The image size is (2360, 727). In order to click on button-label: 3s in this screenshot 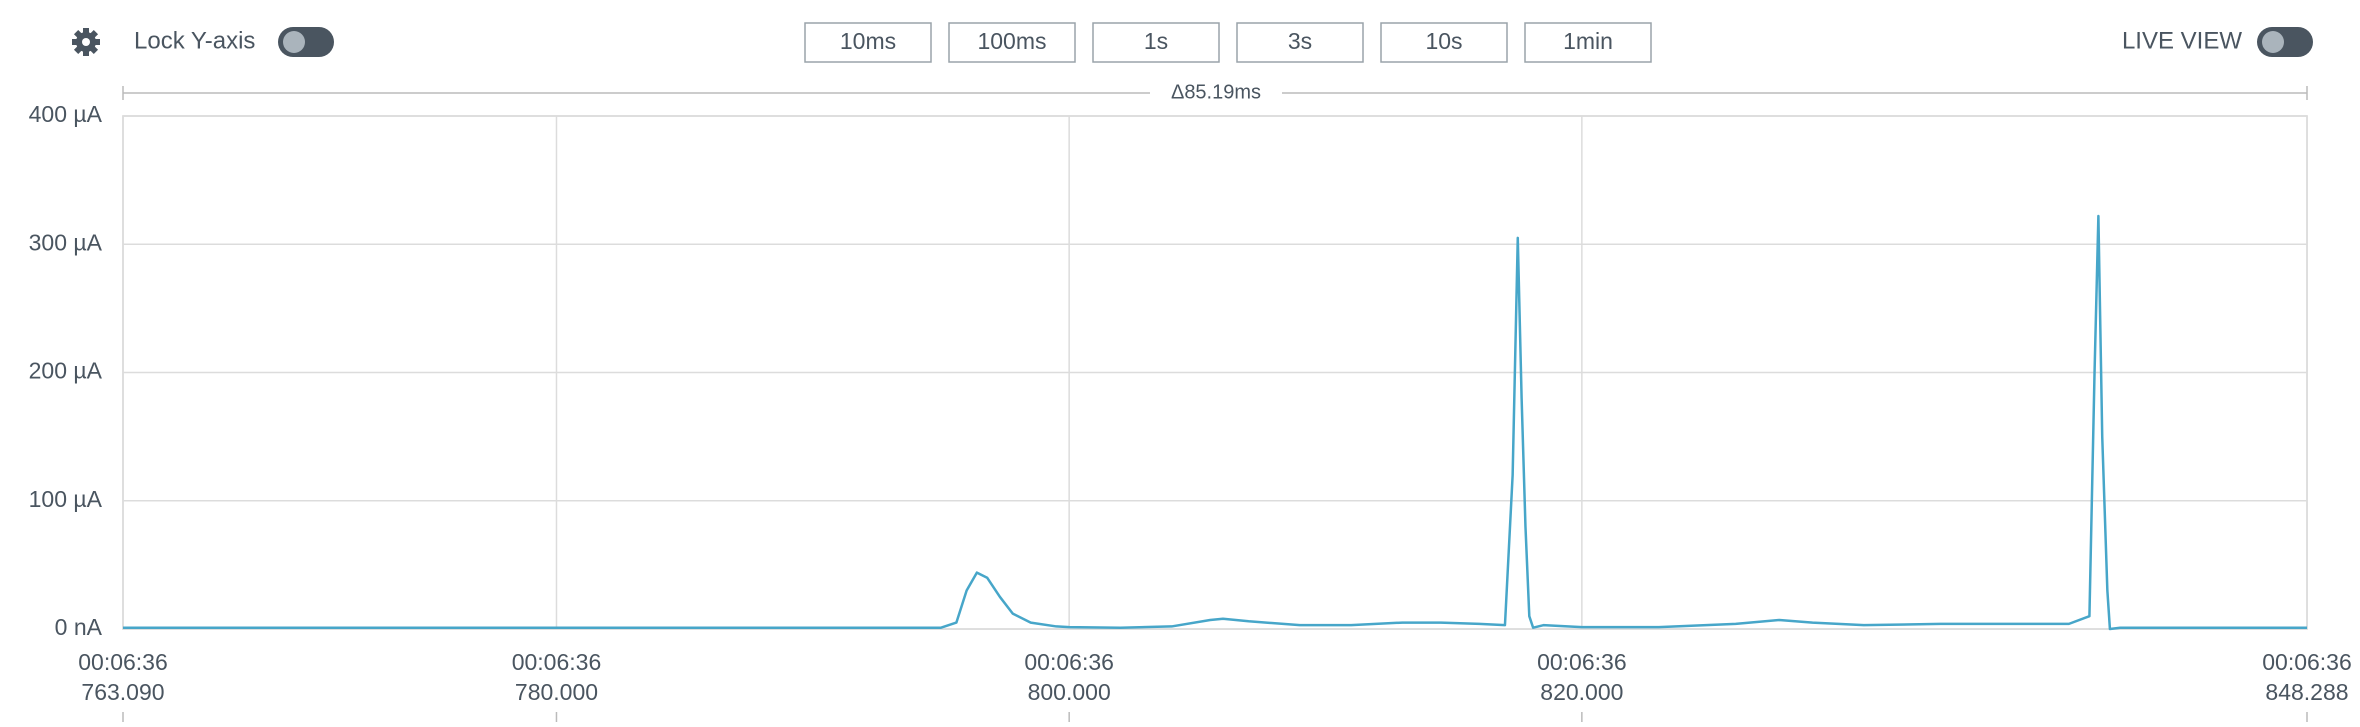, I will do `click(1300, 41)`.